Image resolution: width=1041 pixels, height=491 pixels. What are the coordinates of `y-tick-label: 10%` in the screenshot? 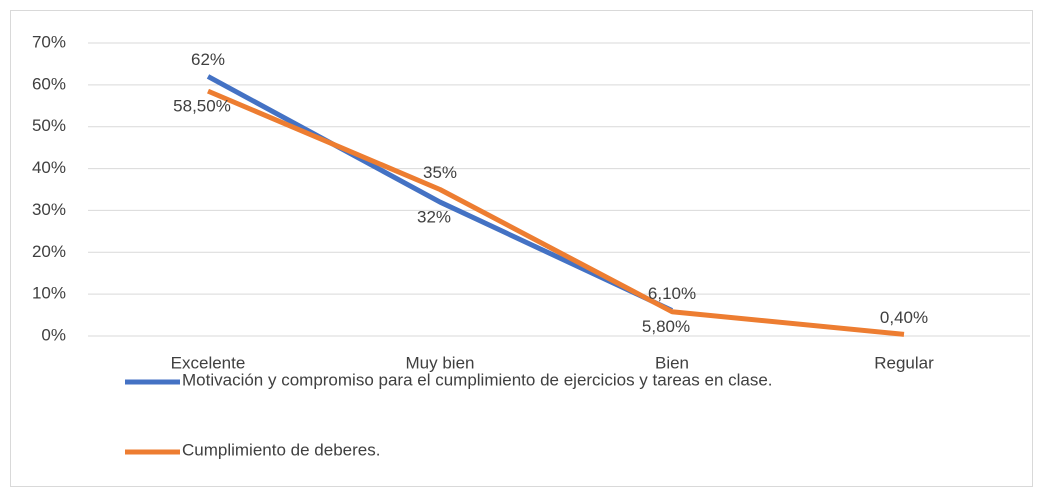 It's located at (49, 293).